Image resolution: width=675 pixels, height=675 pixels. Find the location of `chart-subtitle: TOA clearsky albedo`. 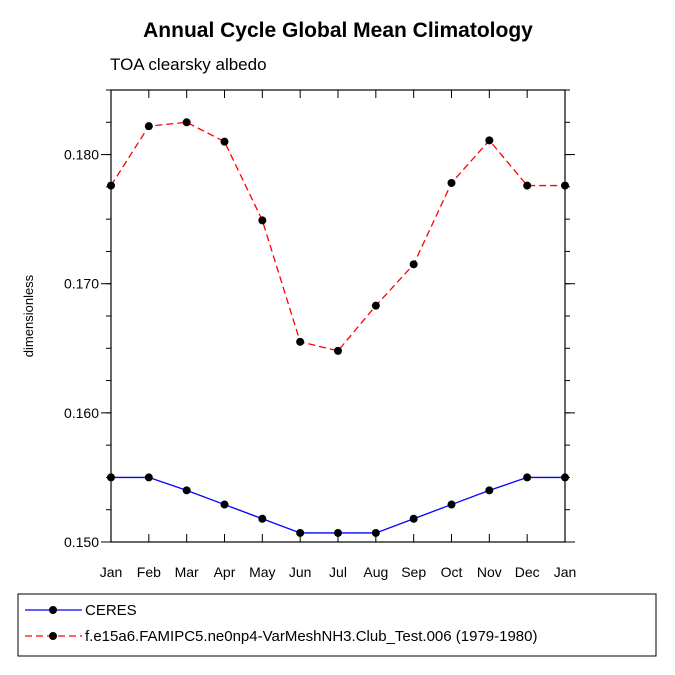

chart-subtitle: TOA clearsky albedo is located at coordinates (188, 64).